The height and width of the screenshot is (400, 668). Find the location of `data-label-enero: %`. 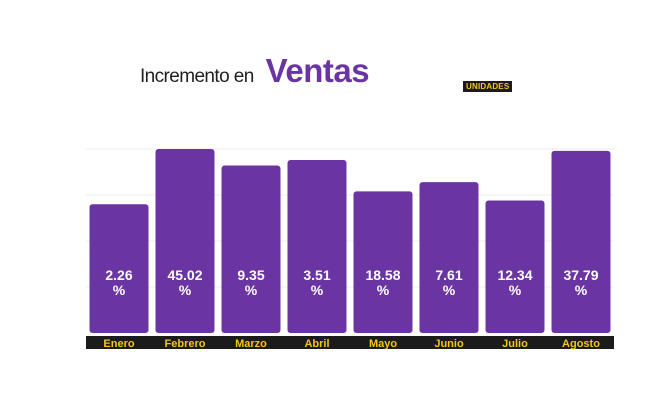

data-label-enero: % is located at coordinates (119, 290).